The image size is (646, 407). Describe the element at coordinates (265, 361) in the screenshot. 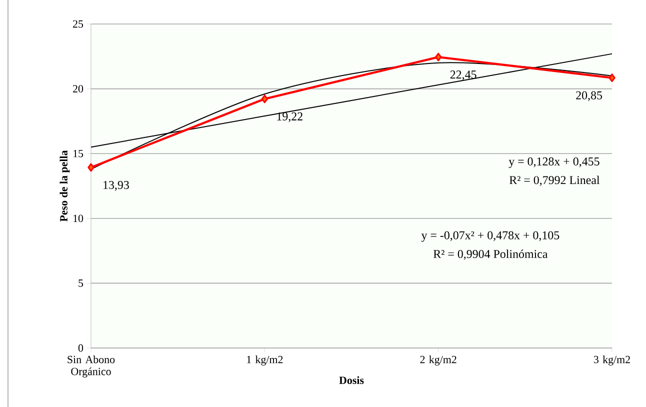

I see `x-tick-label: 1 kg/m2` at that location.